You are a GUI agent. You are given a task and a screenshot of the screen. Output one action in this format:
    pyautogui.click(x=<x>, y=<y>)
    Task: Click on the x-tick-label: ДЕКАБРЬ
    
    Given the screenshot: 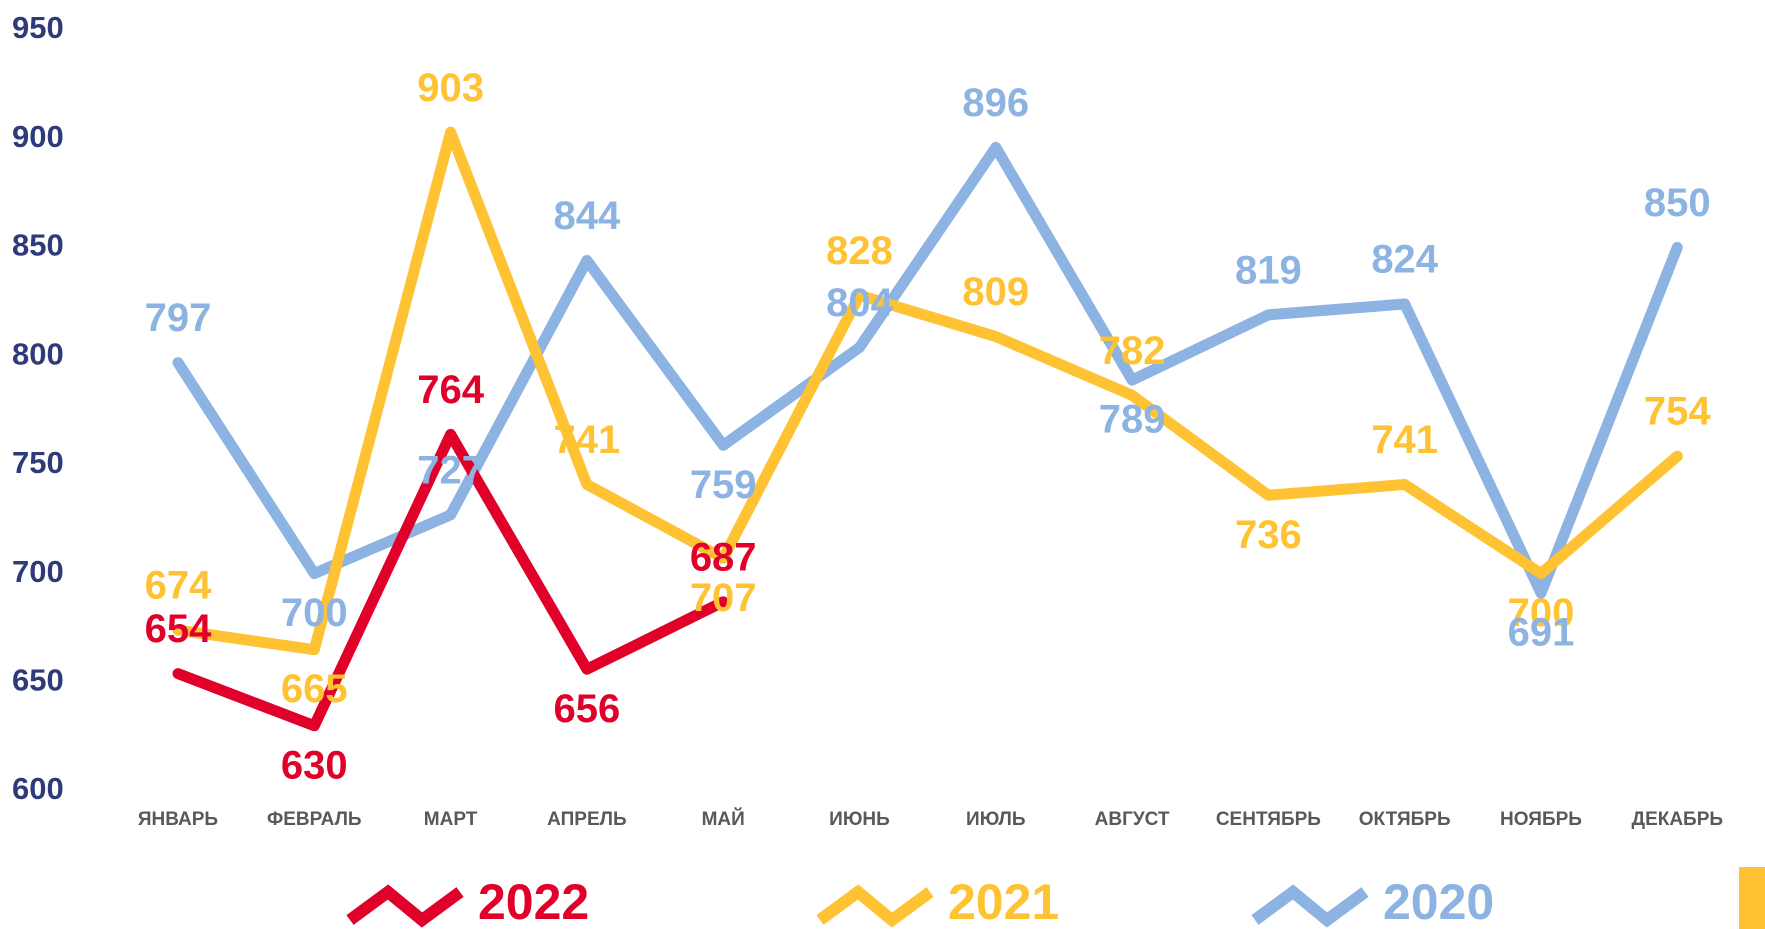 What is the action you would take?
    pyautogui.click(x=1678, y=819)
    